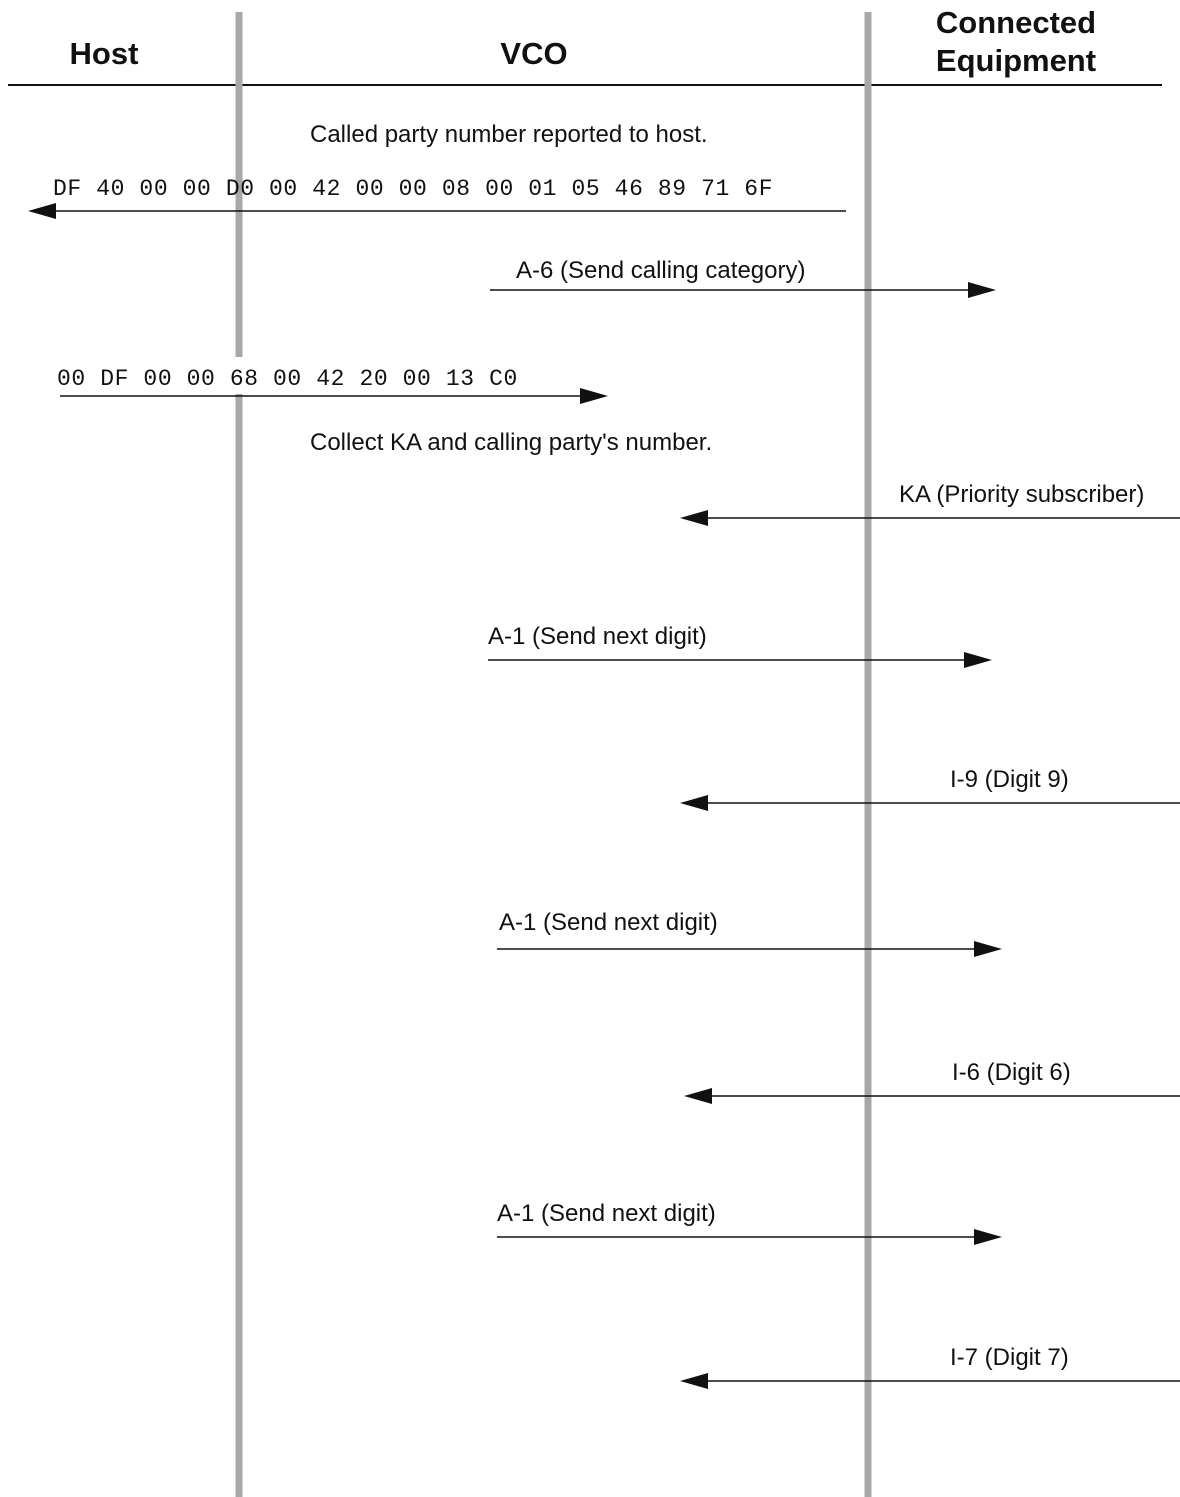 This screenshot has height=1497, width=1180. What do you see at coordinates (533, 53) in the screenshot?
I see `lane-header-vco: VCO` at bounding box center [533, 53].